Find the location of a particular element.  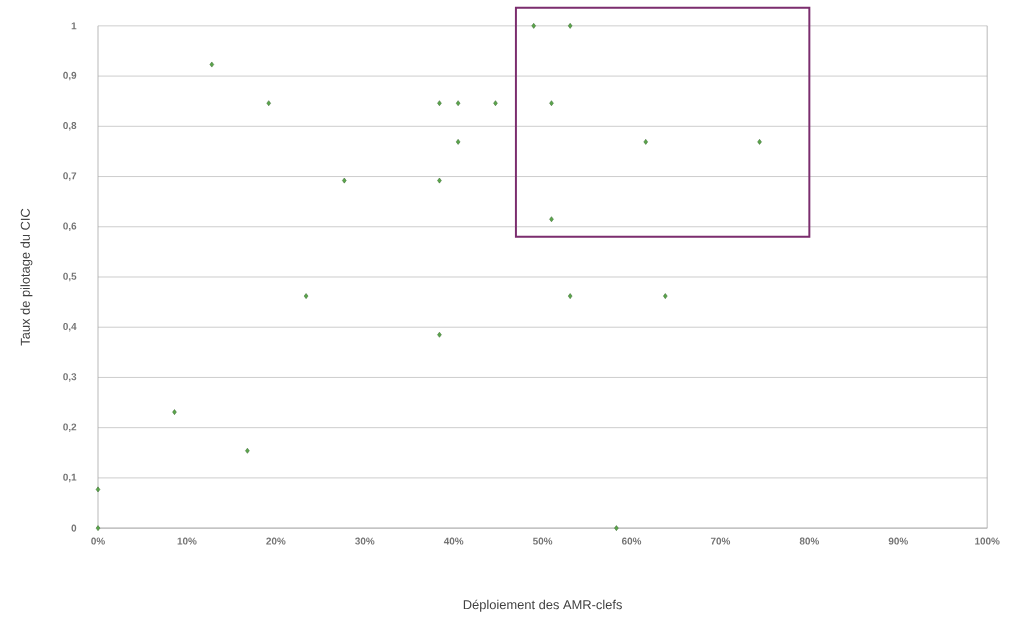

y-tick-label: 0,7 is located at coordinates (70, 176).